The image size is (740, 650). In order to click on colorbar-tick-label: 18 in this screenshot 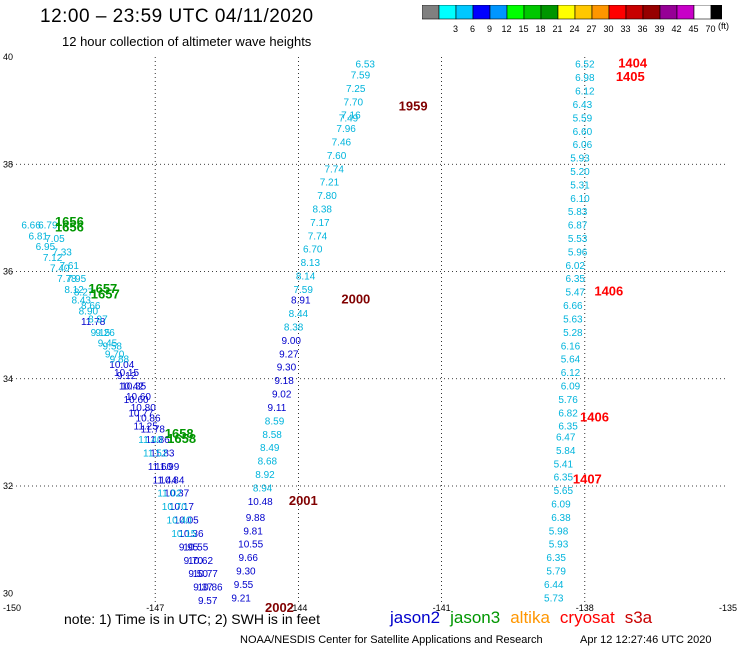, I will do `click(540, 29)`.